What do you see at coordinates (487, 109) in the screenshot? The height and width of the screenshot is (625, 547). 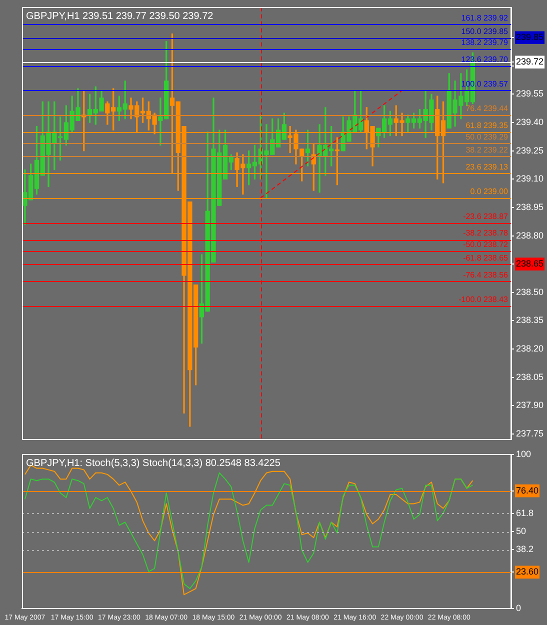 I see `ref-line-label: 76.4 239.44` at bounding box center [487, 109].